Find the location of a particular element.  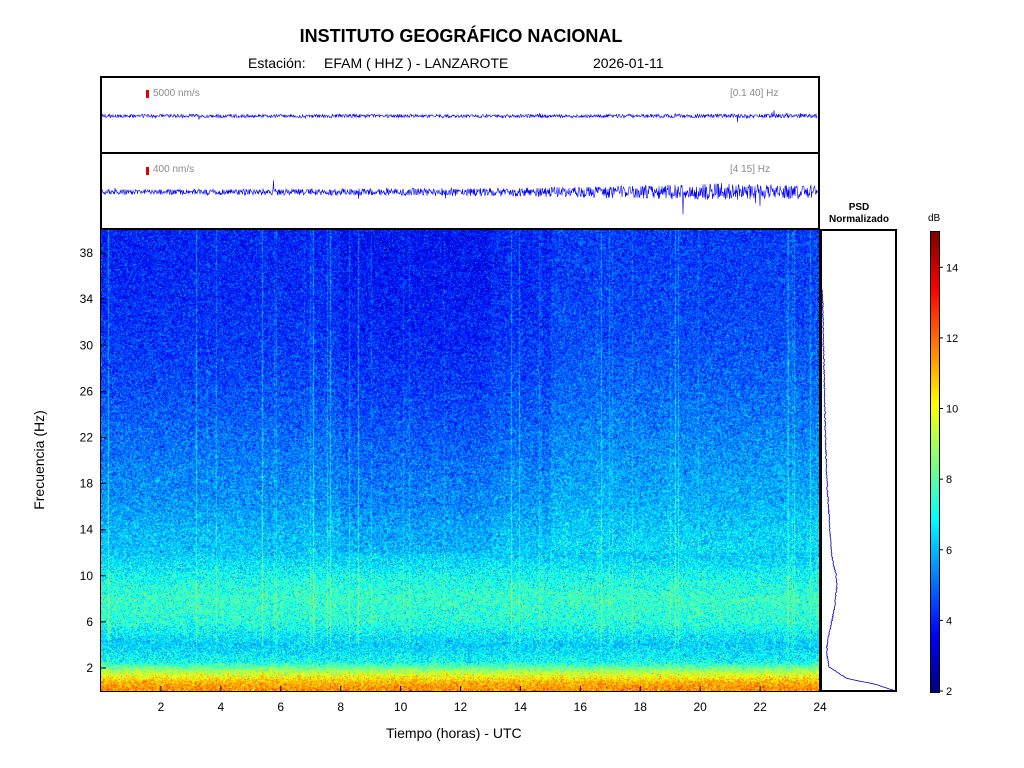

colorbar-tick-label: 4 is located at coordinates (949, 621).